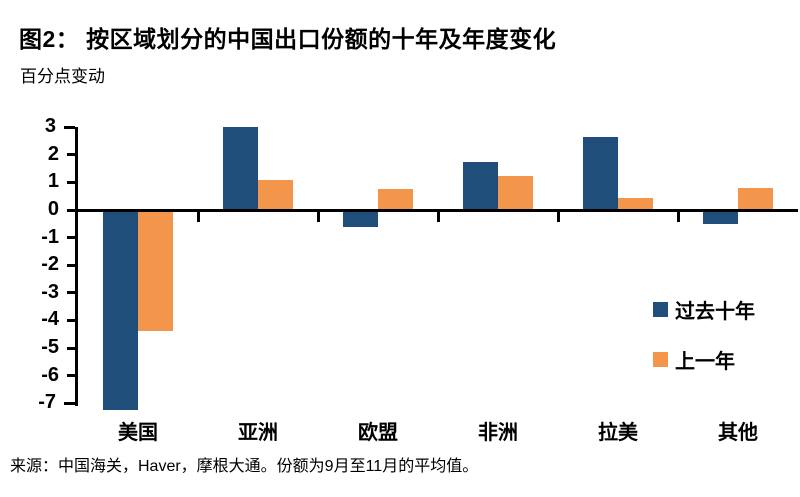  Describe the element at coordinates (378, 433) in the screenshot. I see `category-label-欧盟: 欧盟` at that location.